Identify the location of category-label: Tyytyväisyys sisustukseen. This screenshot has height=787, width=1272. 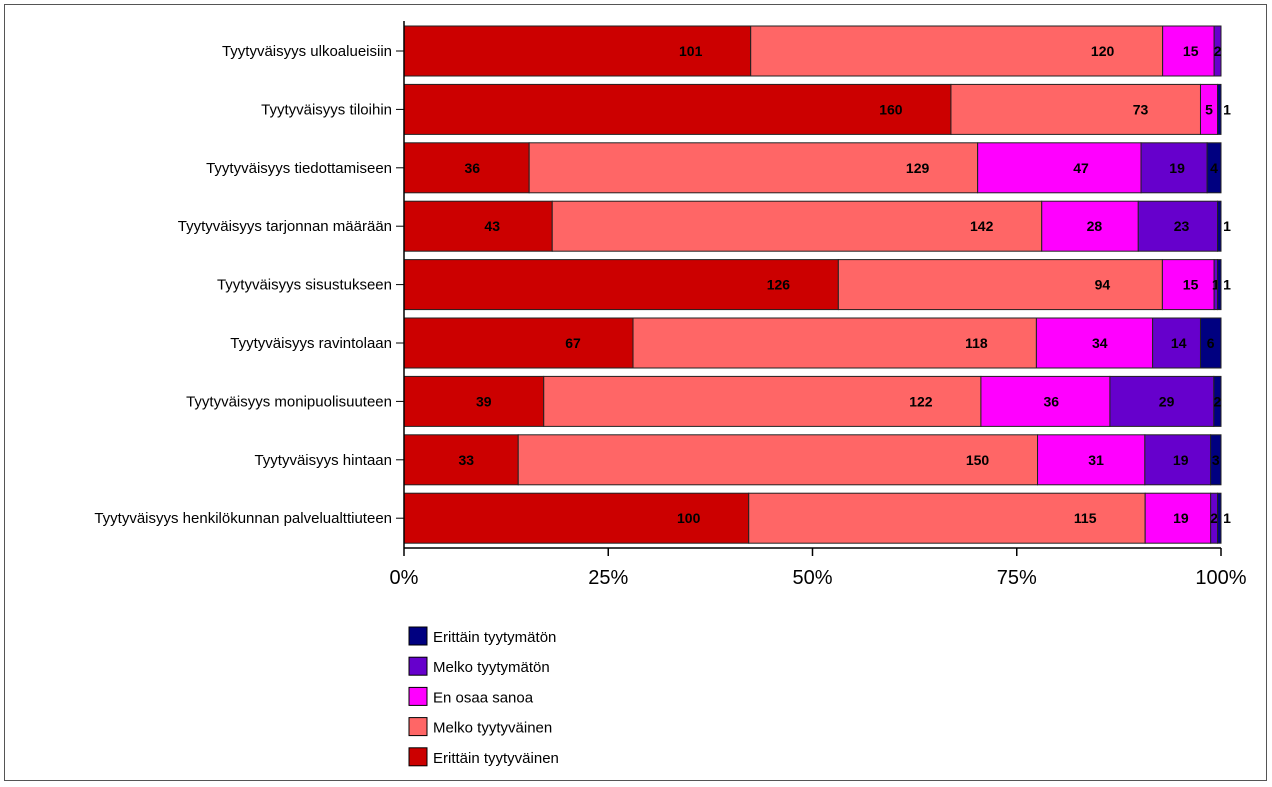
(304, 285).